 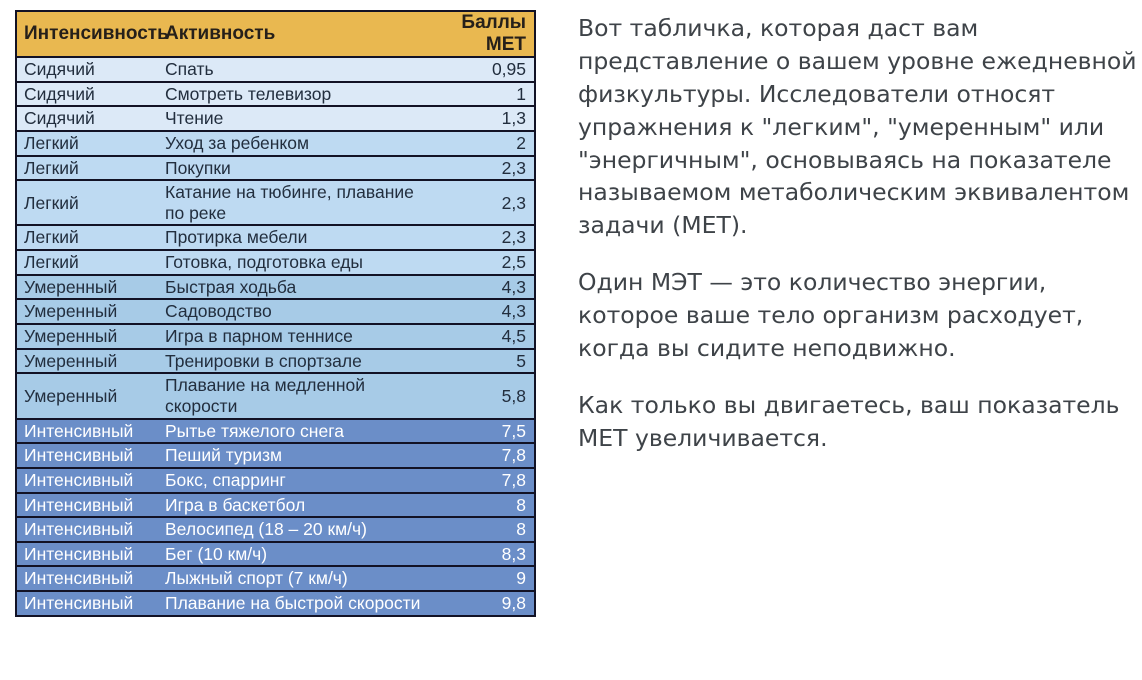 I want to click on table-row: Интенсивный Пеший туризм 7,8, so click(x=275, y=454).